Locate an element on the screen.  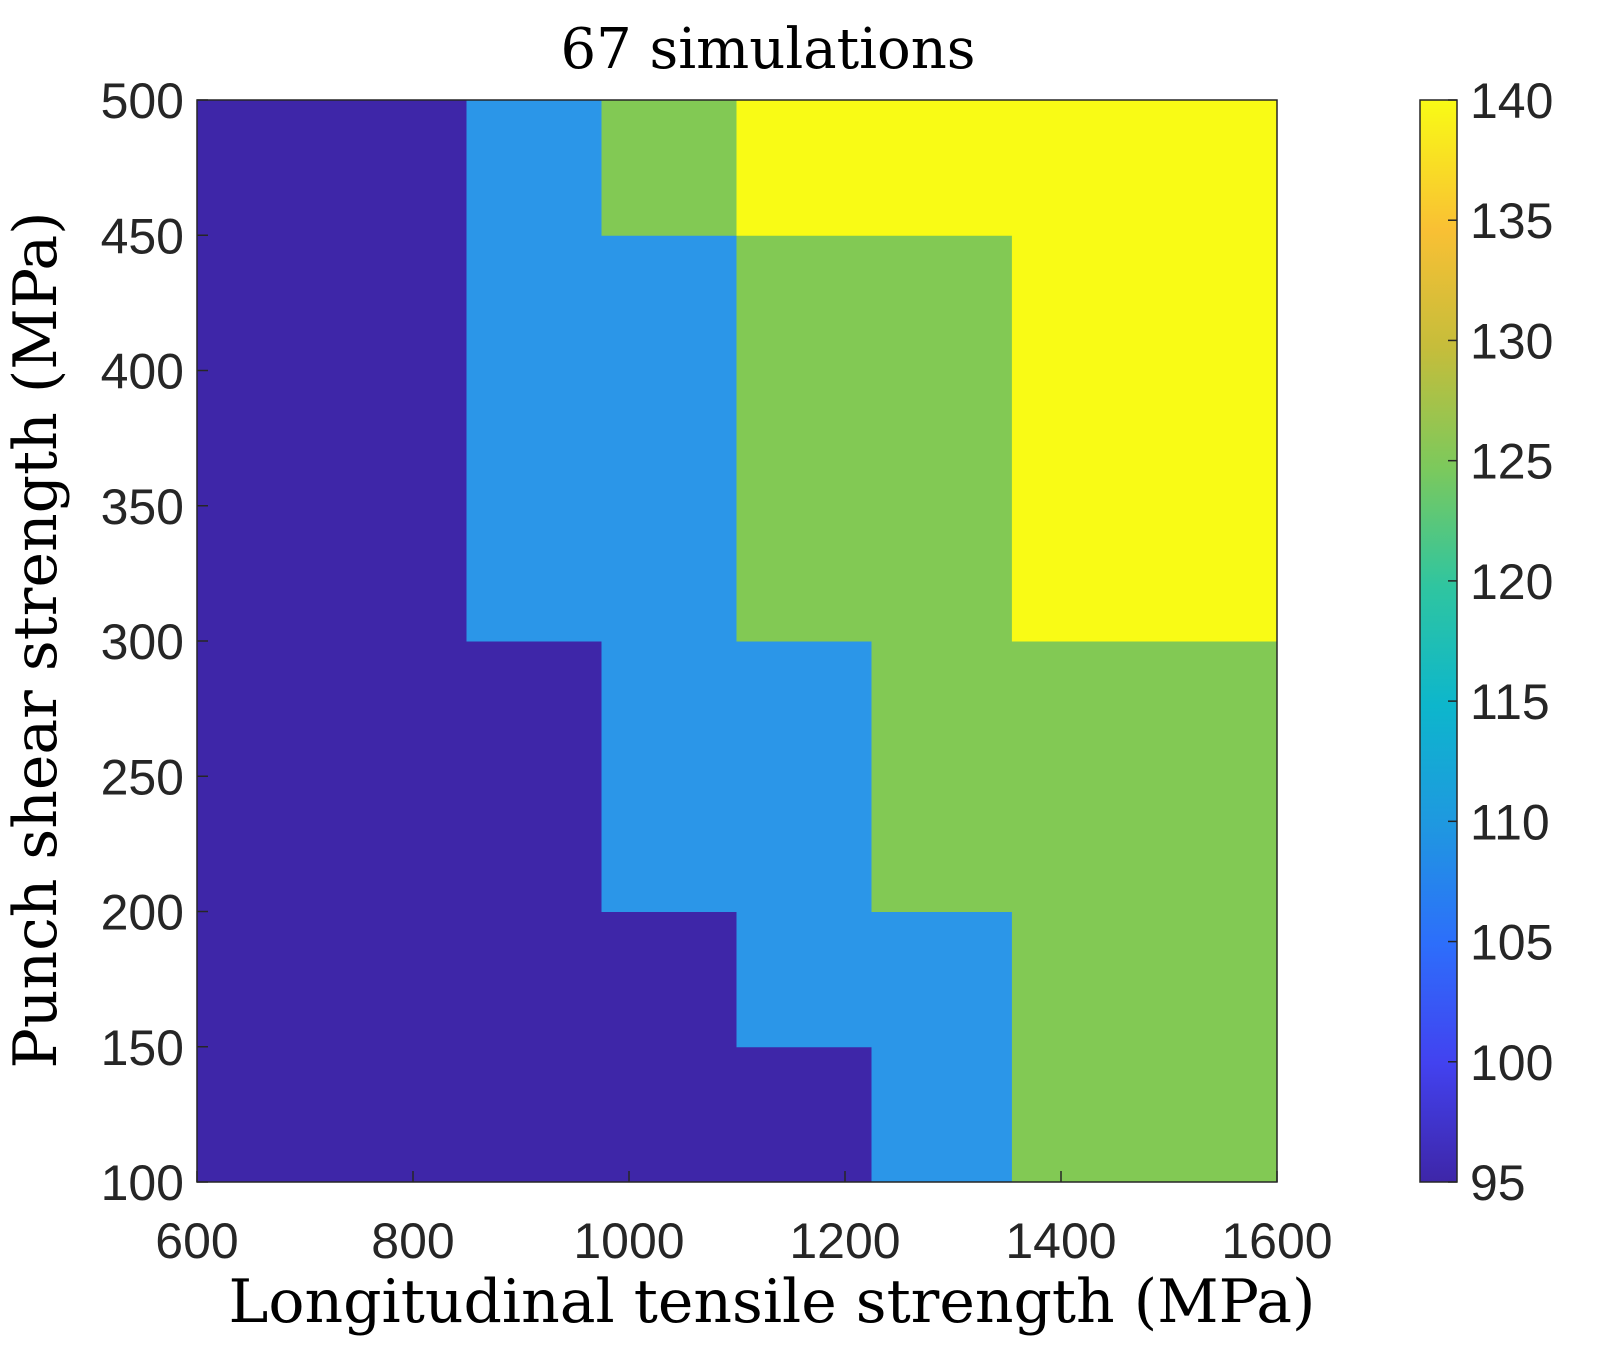
colorbar-tick-label: 120 is located at coordinates (1511, 582).